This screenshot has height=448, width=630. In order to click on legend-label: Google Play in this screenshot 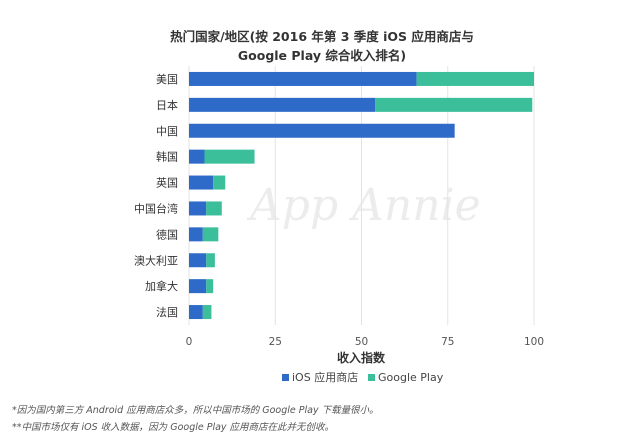, I will do `click(411, 377)`.